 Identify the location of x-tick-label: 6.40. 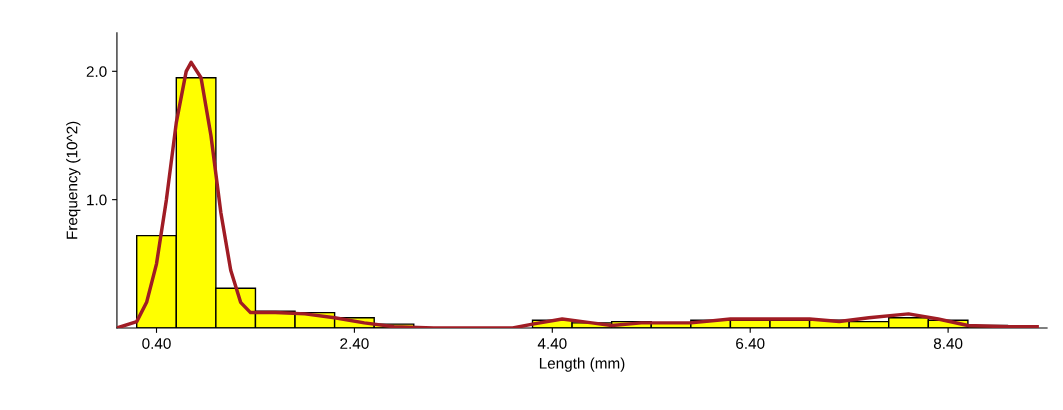
(750, 343).